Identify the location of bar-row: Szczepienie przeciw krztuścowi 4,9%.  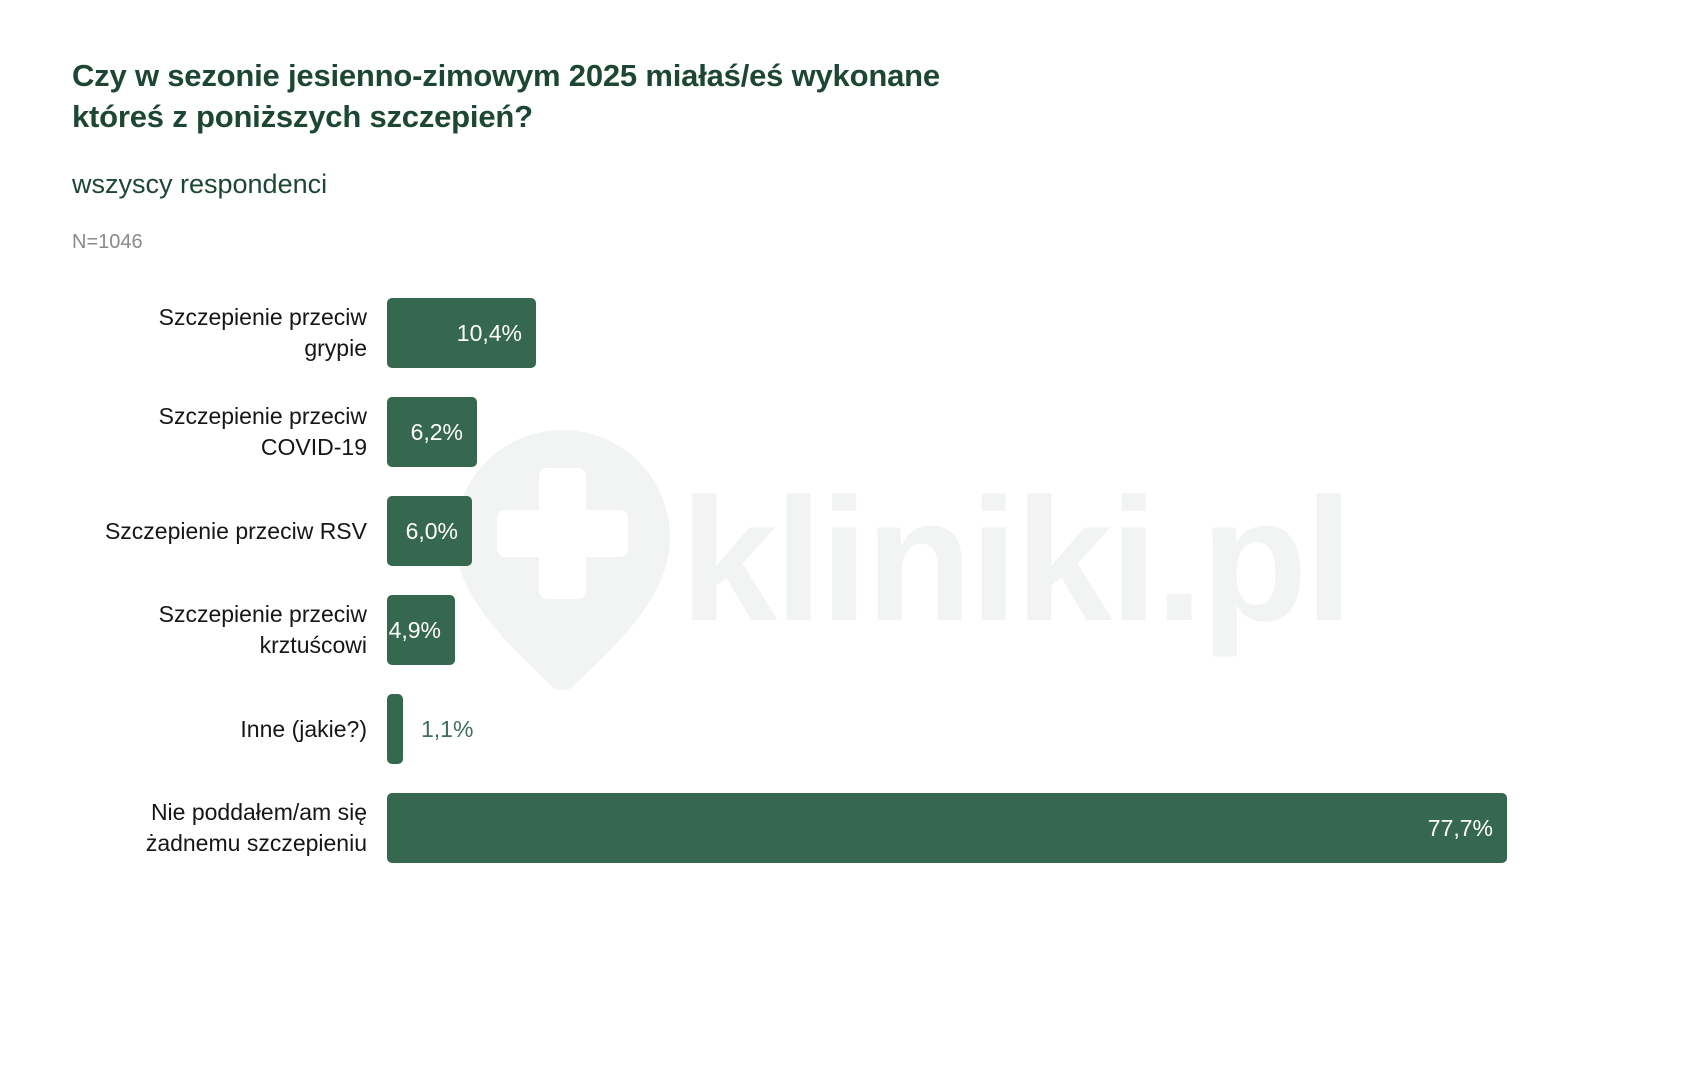
(847, 630).